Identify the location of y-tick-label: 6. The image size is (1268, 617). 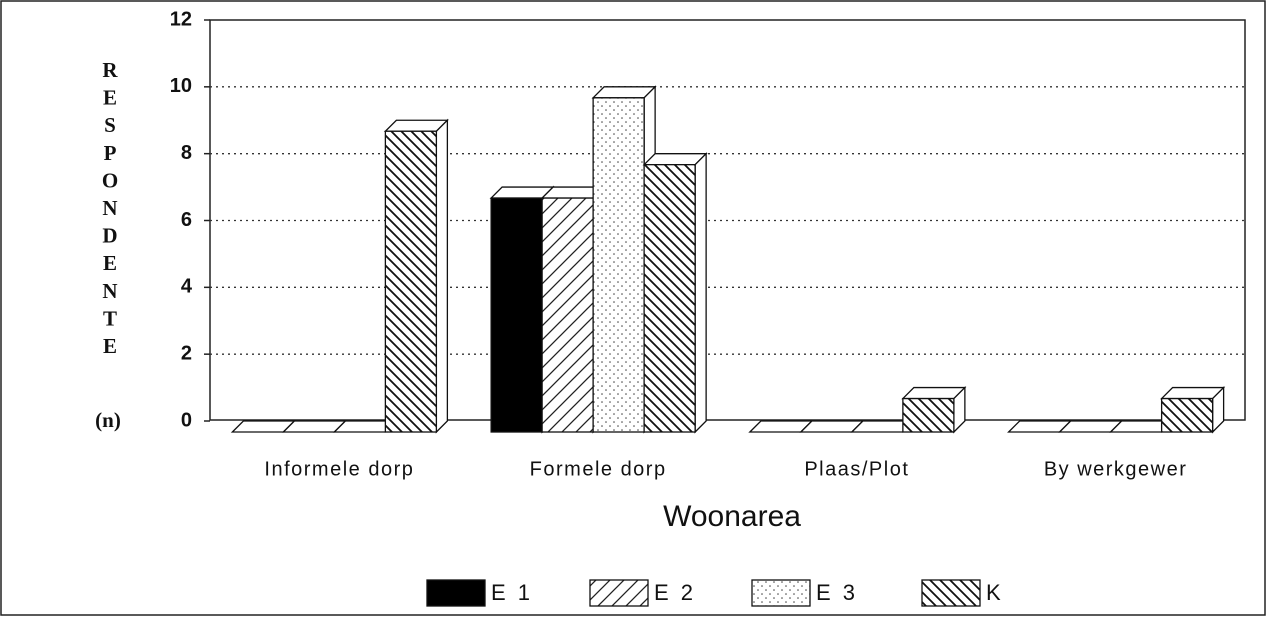
(186, 220).